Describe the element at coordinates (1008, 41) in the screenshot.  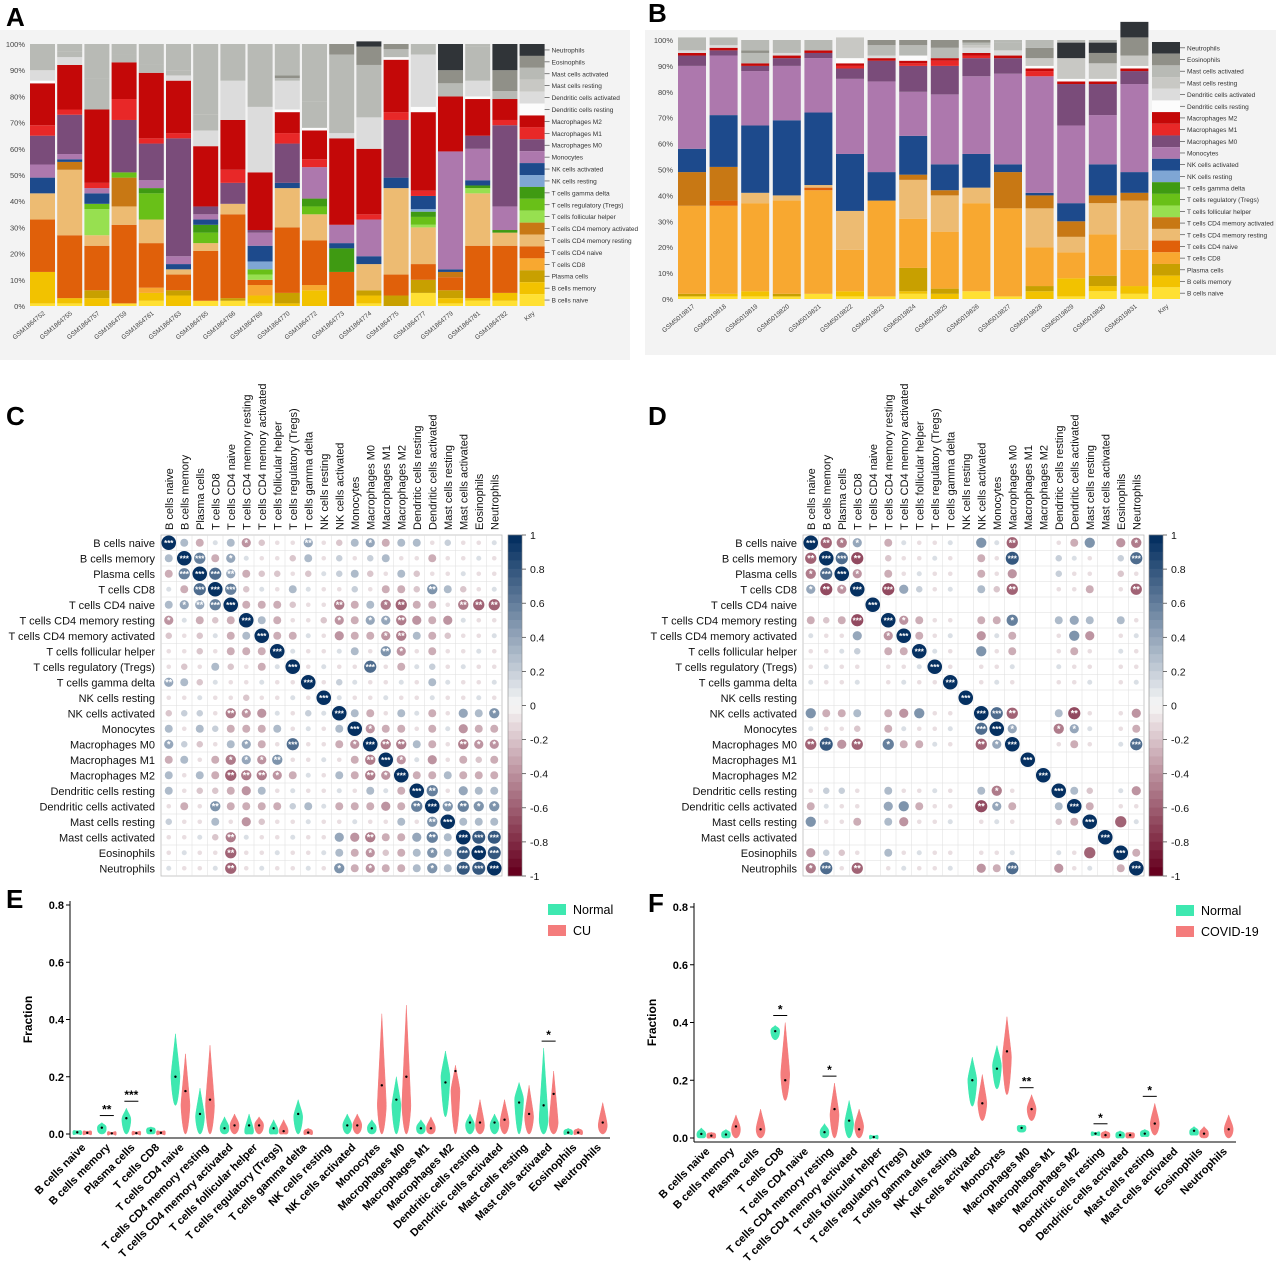
I see `panel-b-bar-segment-mast-cells-activated` at that location.